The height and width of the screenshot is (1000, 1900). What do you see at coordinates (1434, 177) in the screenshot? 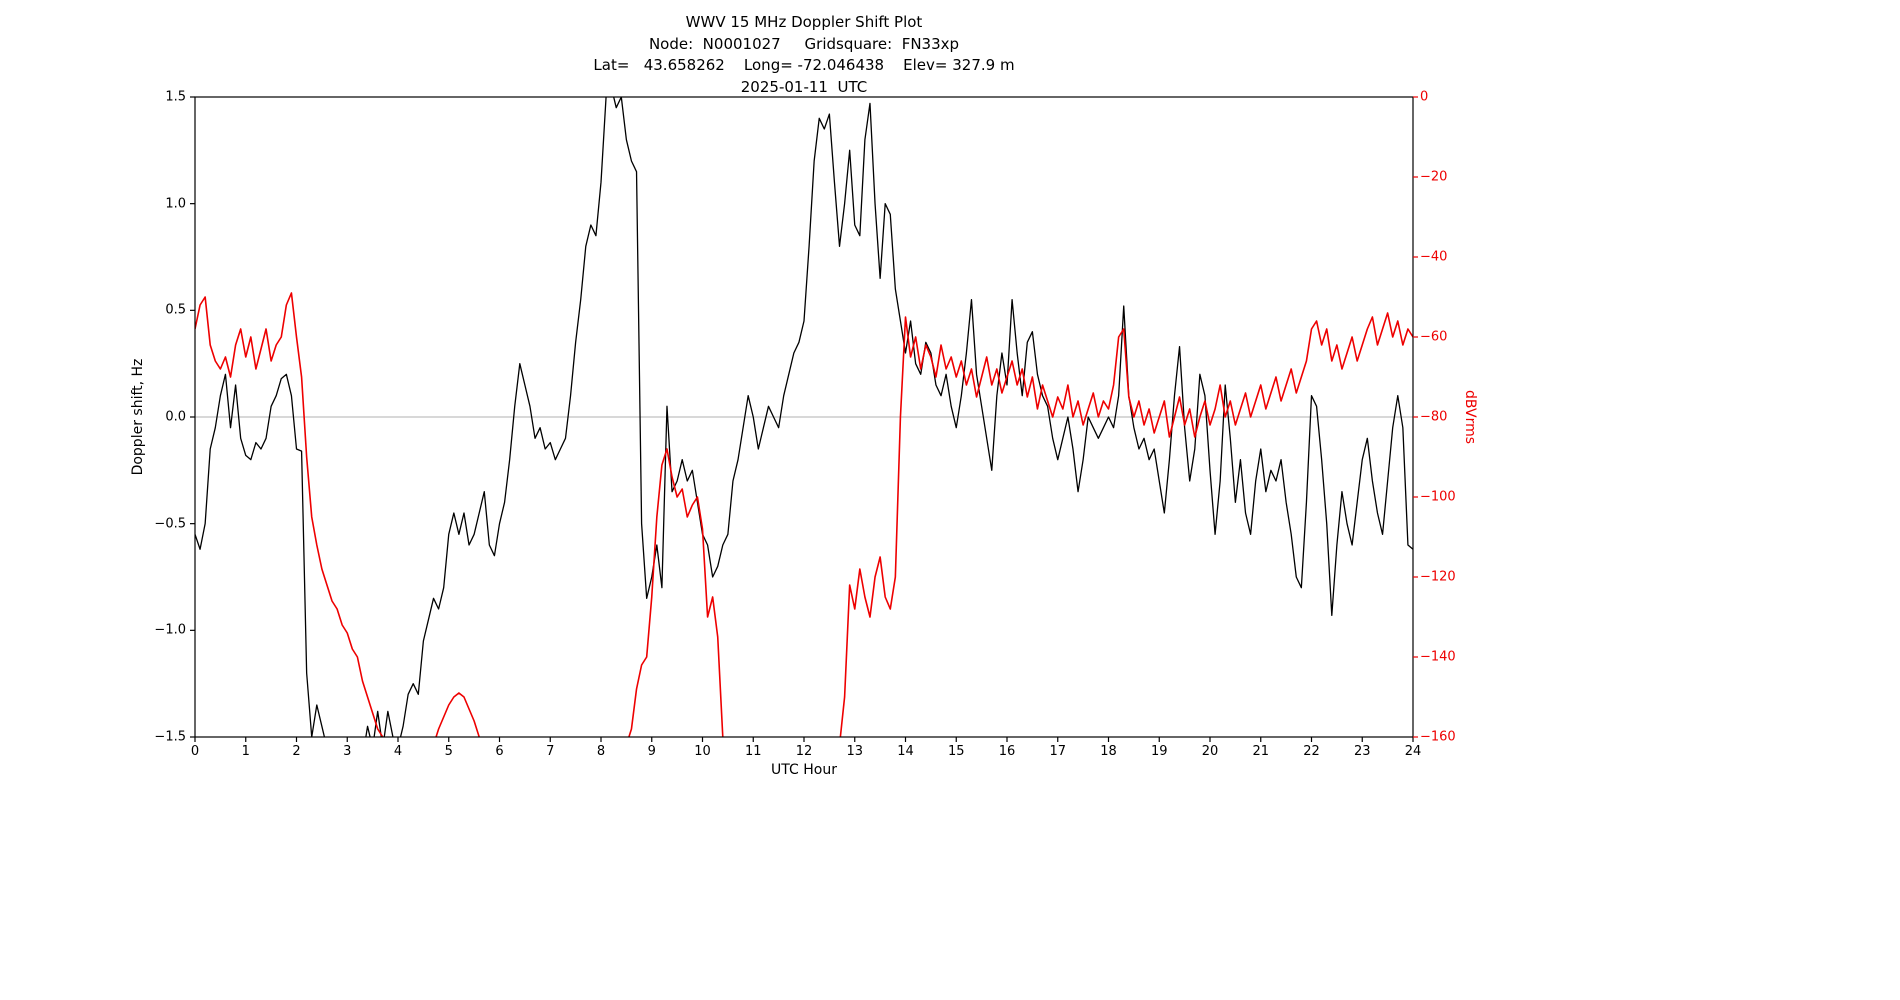
I see `right-tick-label: −20` at bounding box center [1434, 177].